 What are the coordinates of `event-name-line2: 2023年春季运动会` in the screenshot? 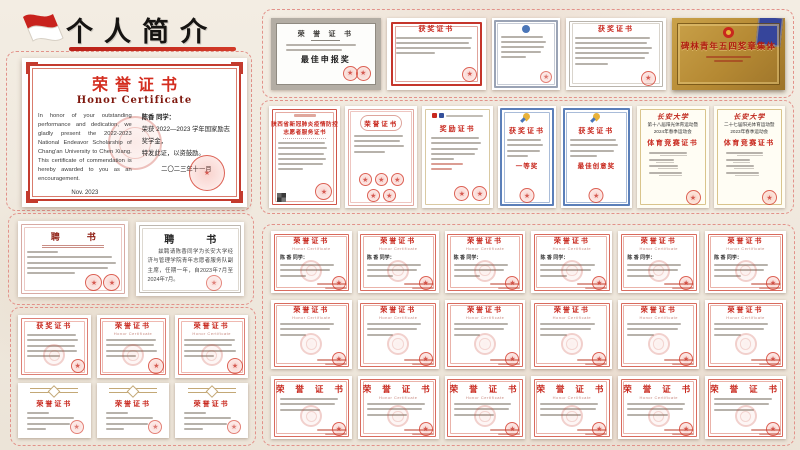 It's located at (749, 131).